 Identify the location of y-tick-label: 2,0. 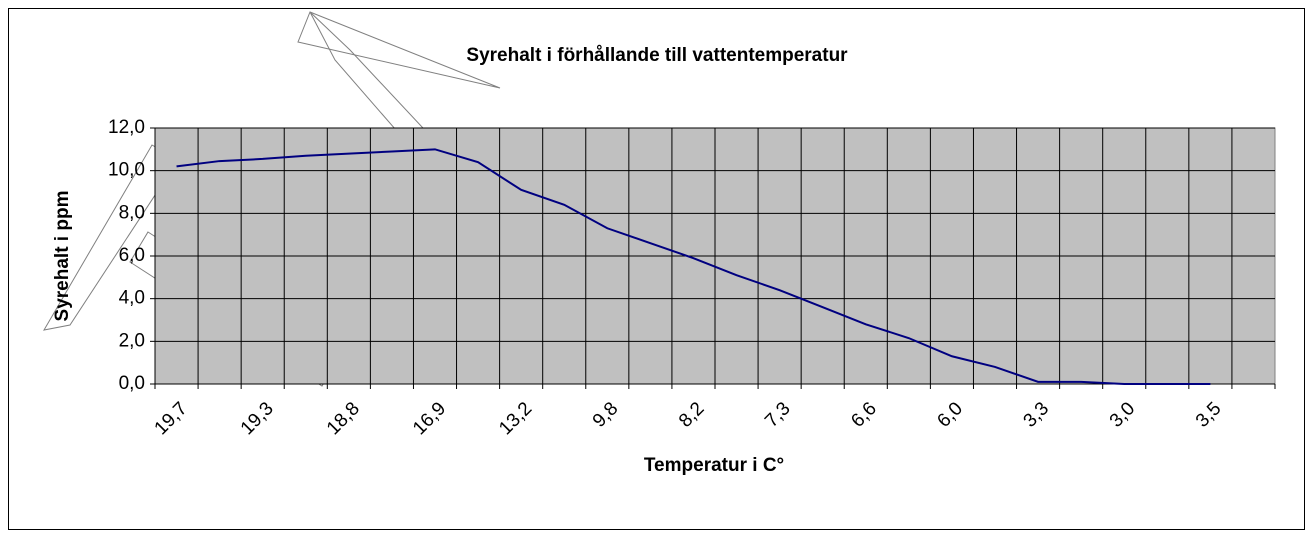
(132, 340).